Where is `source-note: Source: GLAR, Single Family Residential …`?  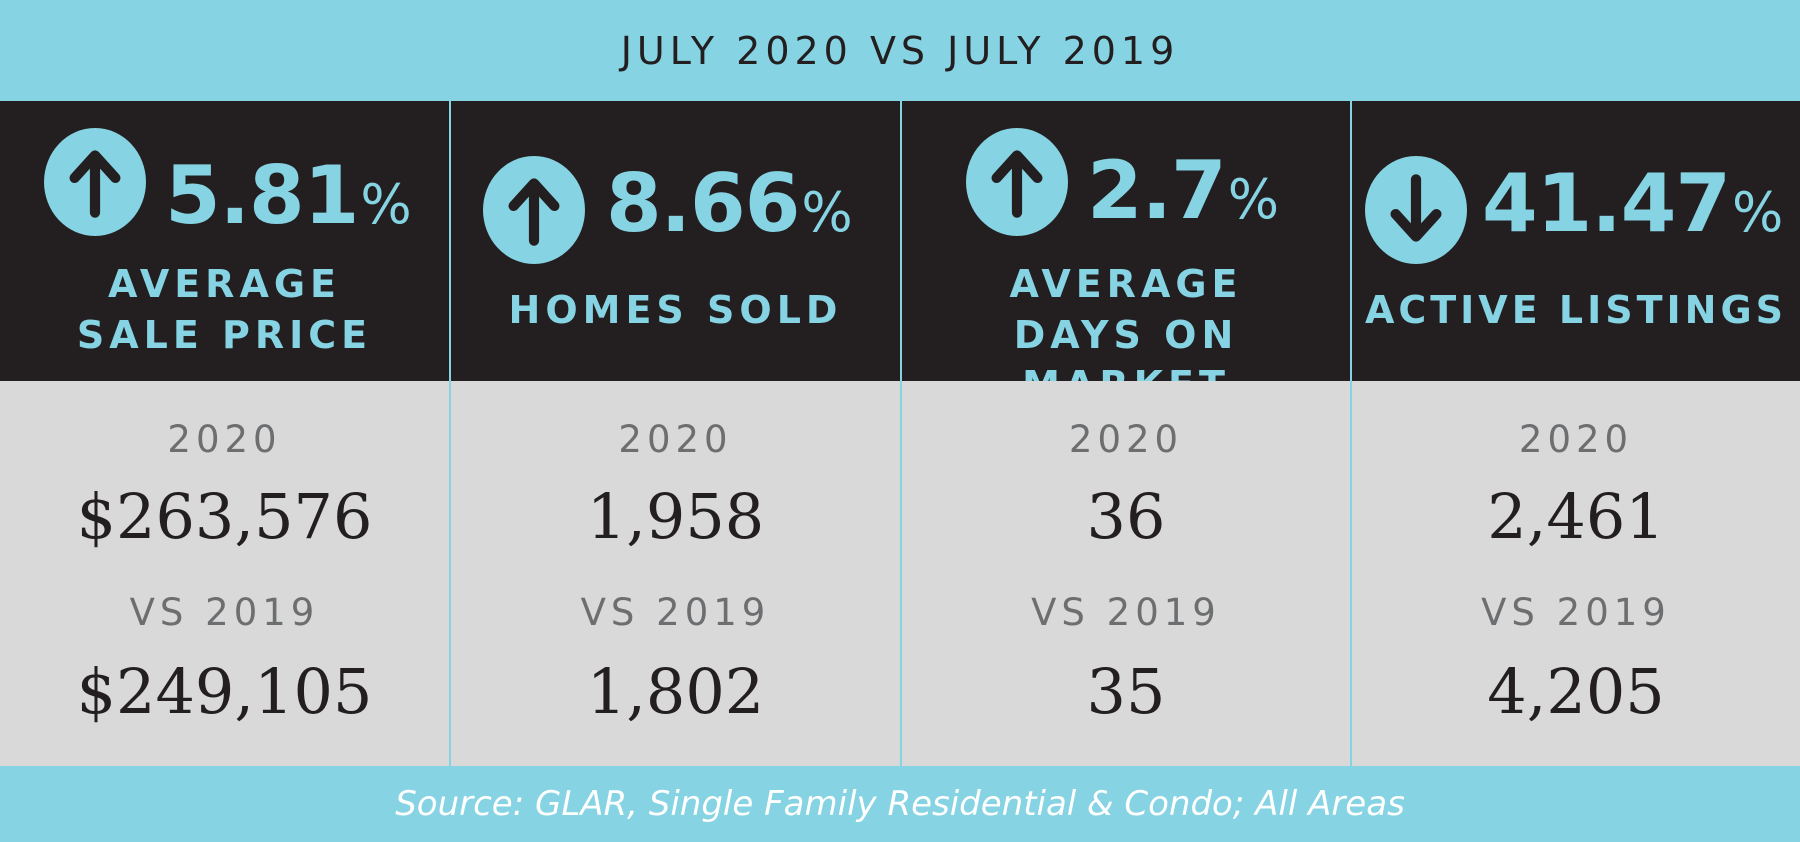 source-note: Source: GLAR, Single Family Residential … is located at coordinates (900, 804).